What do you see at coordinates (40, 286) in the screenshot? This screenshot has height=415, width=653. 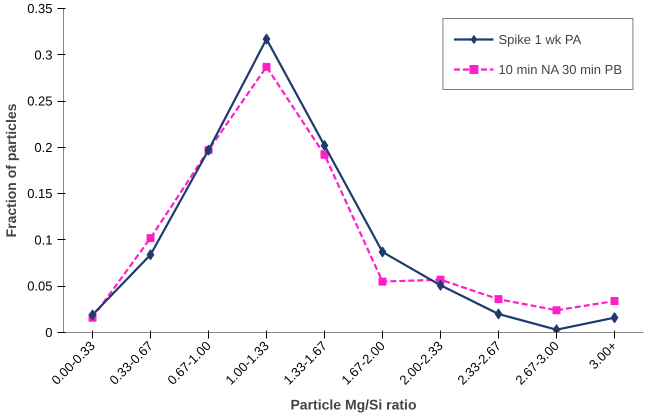 I see `y-tick-label: 0.05` at bounding box center [40, 286].